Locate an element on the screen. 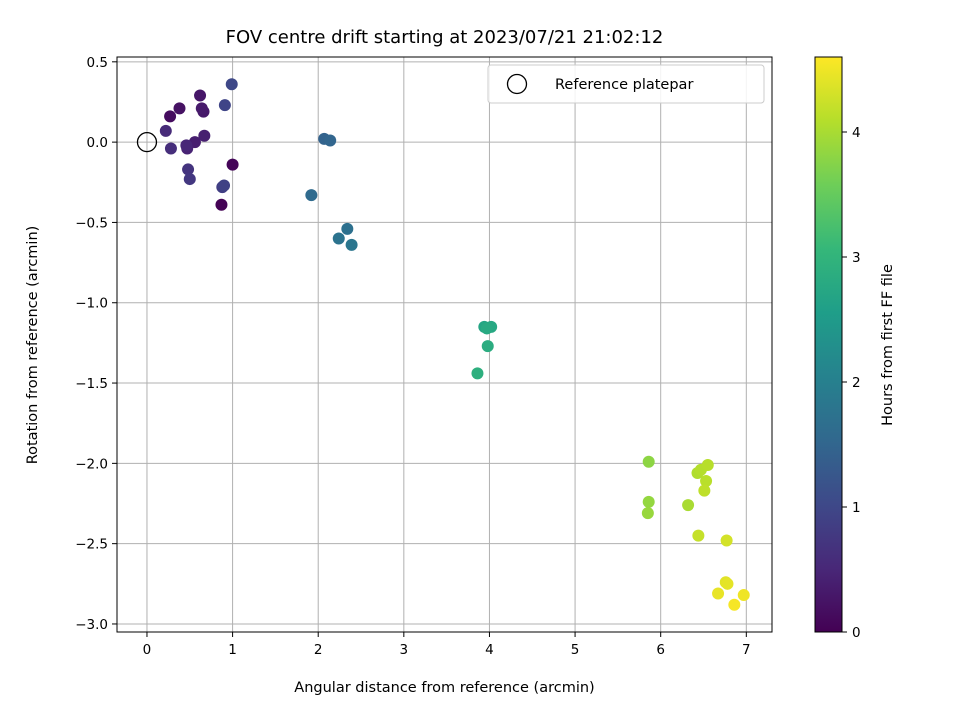 This screenshot has width=960, height=720. x-axis-ticks: 0 1 2 3 4 5 6 7 is located at coordinates (447, 645).